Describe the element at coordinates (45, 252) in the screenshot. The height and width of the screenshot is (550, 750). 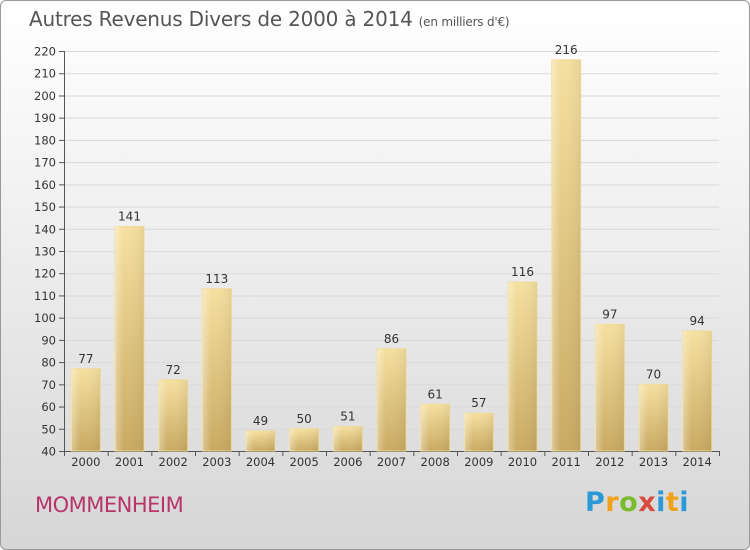
I see `y-tick-label: 130` at that location.